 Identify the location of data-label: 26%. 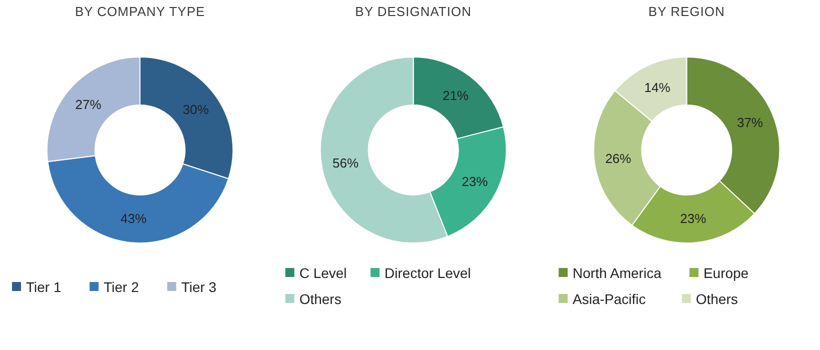
(618, 158).